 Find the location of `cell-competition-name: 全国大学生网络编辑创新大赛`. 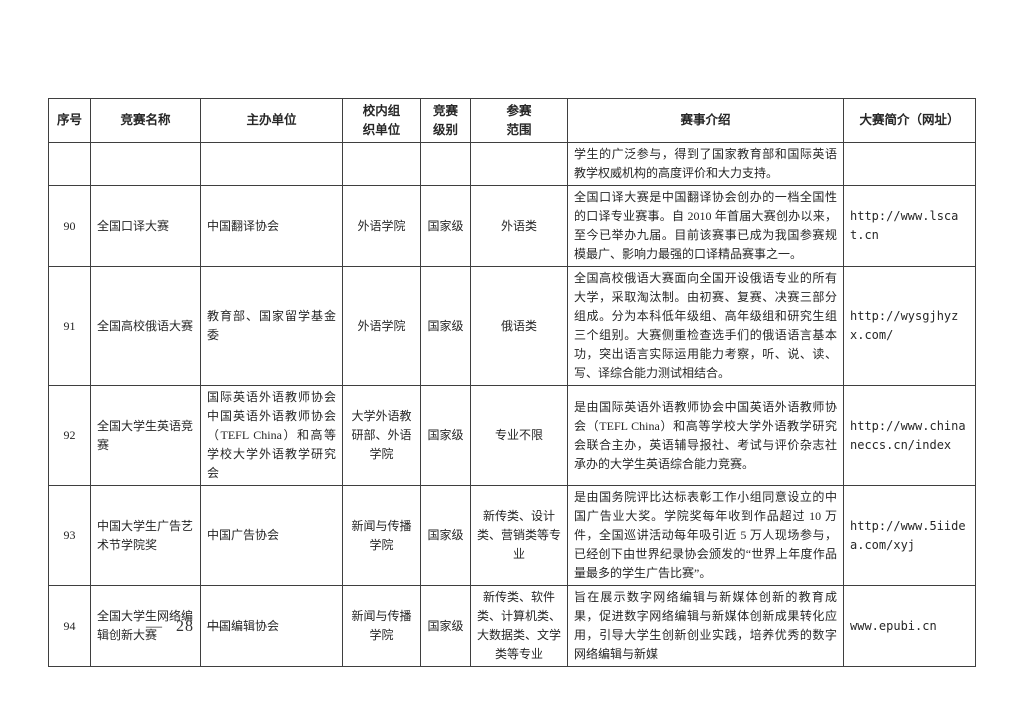

cell-competition-name: 全国大学生网络编辑创新大赛 is located at coordinates (145, 626).